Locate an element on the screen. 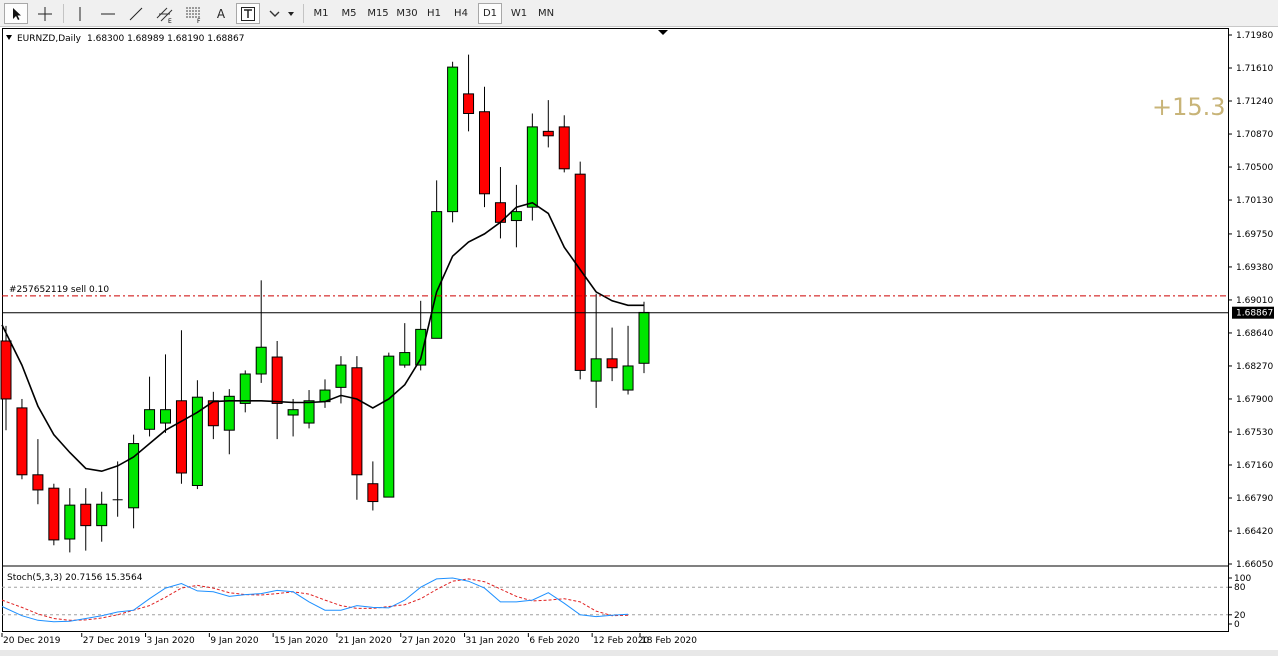 The height and width of the screenshot is (656, 1278). arrows-icon is located at coordinates (281, 13).